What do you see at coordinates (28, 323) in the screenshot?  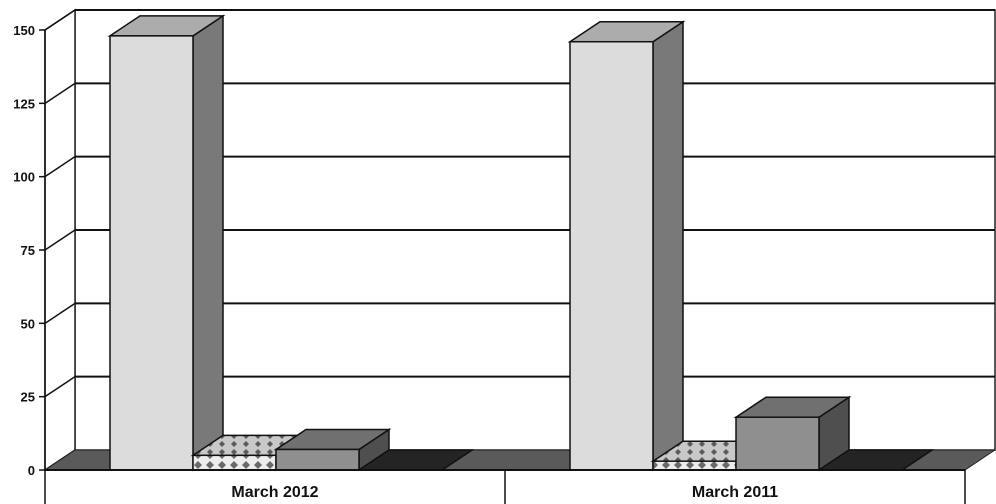 I see `y-tick-label: 50` at bounding box center [28, 323].